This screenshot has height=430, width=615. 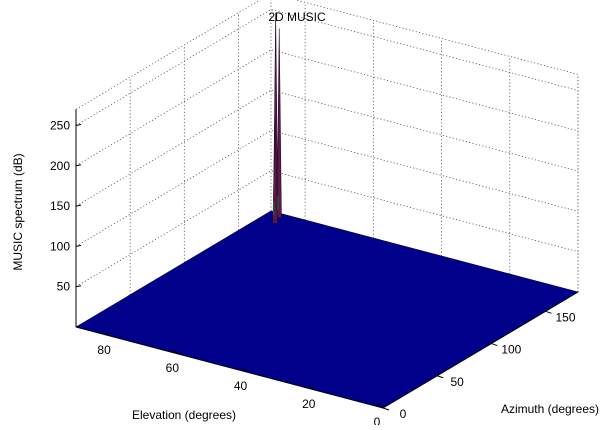 I want to click on y-axis-label: Azimuth (degrees), so click(x=550, y=409).